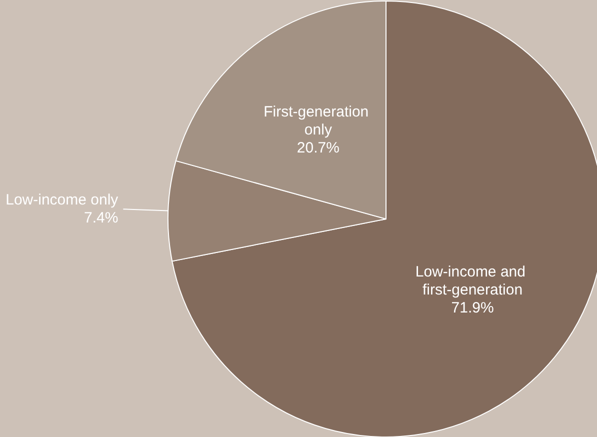  What do you see at coordinates (472, 308) in the screenshot?
I see `data-label: 71.9%` at bounding box center [472, 308].